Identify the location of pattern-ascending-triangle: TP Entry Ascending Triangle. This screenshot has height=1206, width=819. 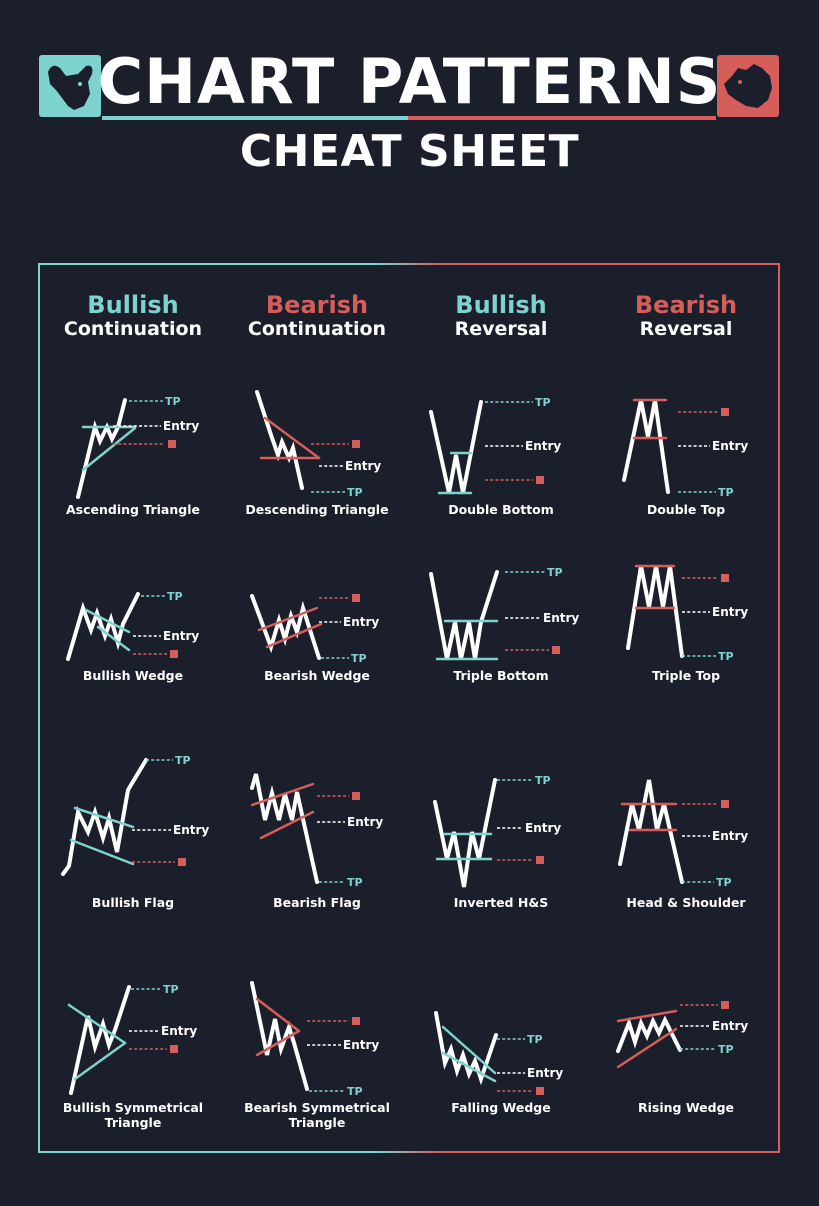
(133, 468).